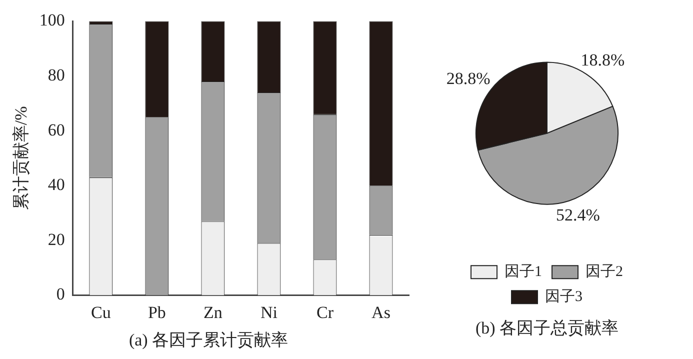 This screenshot has width=693, height=359. Describe the element at coordinates (602, 60) in the screenshot. I see `data-label: 18.8%` at that location.